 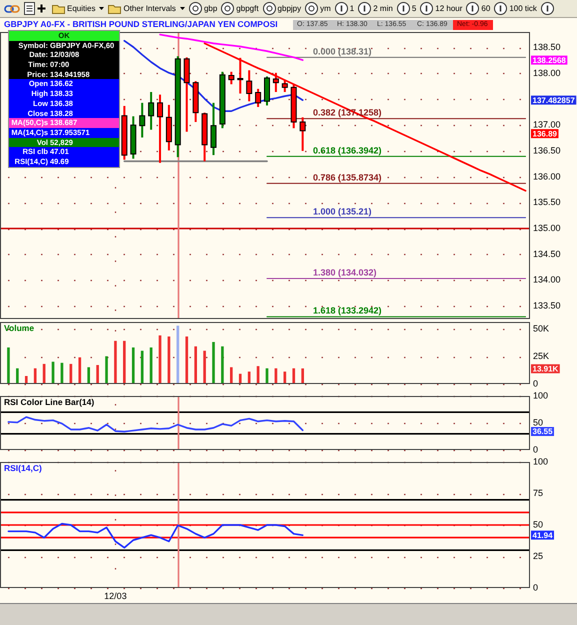 What do you see at coordinates (549, 60) in the screenshot?
I see `text: 138.2568` at bounding box center [549, 60].